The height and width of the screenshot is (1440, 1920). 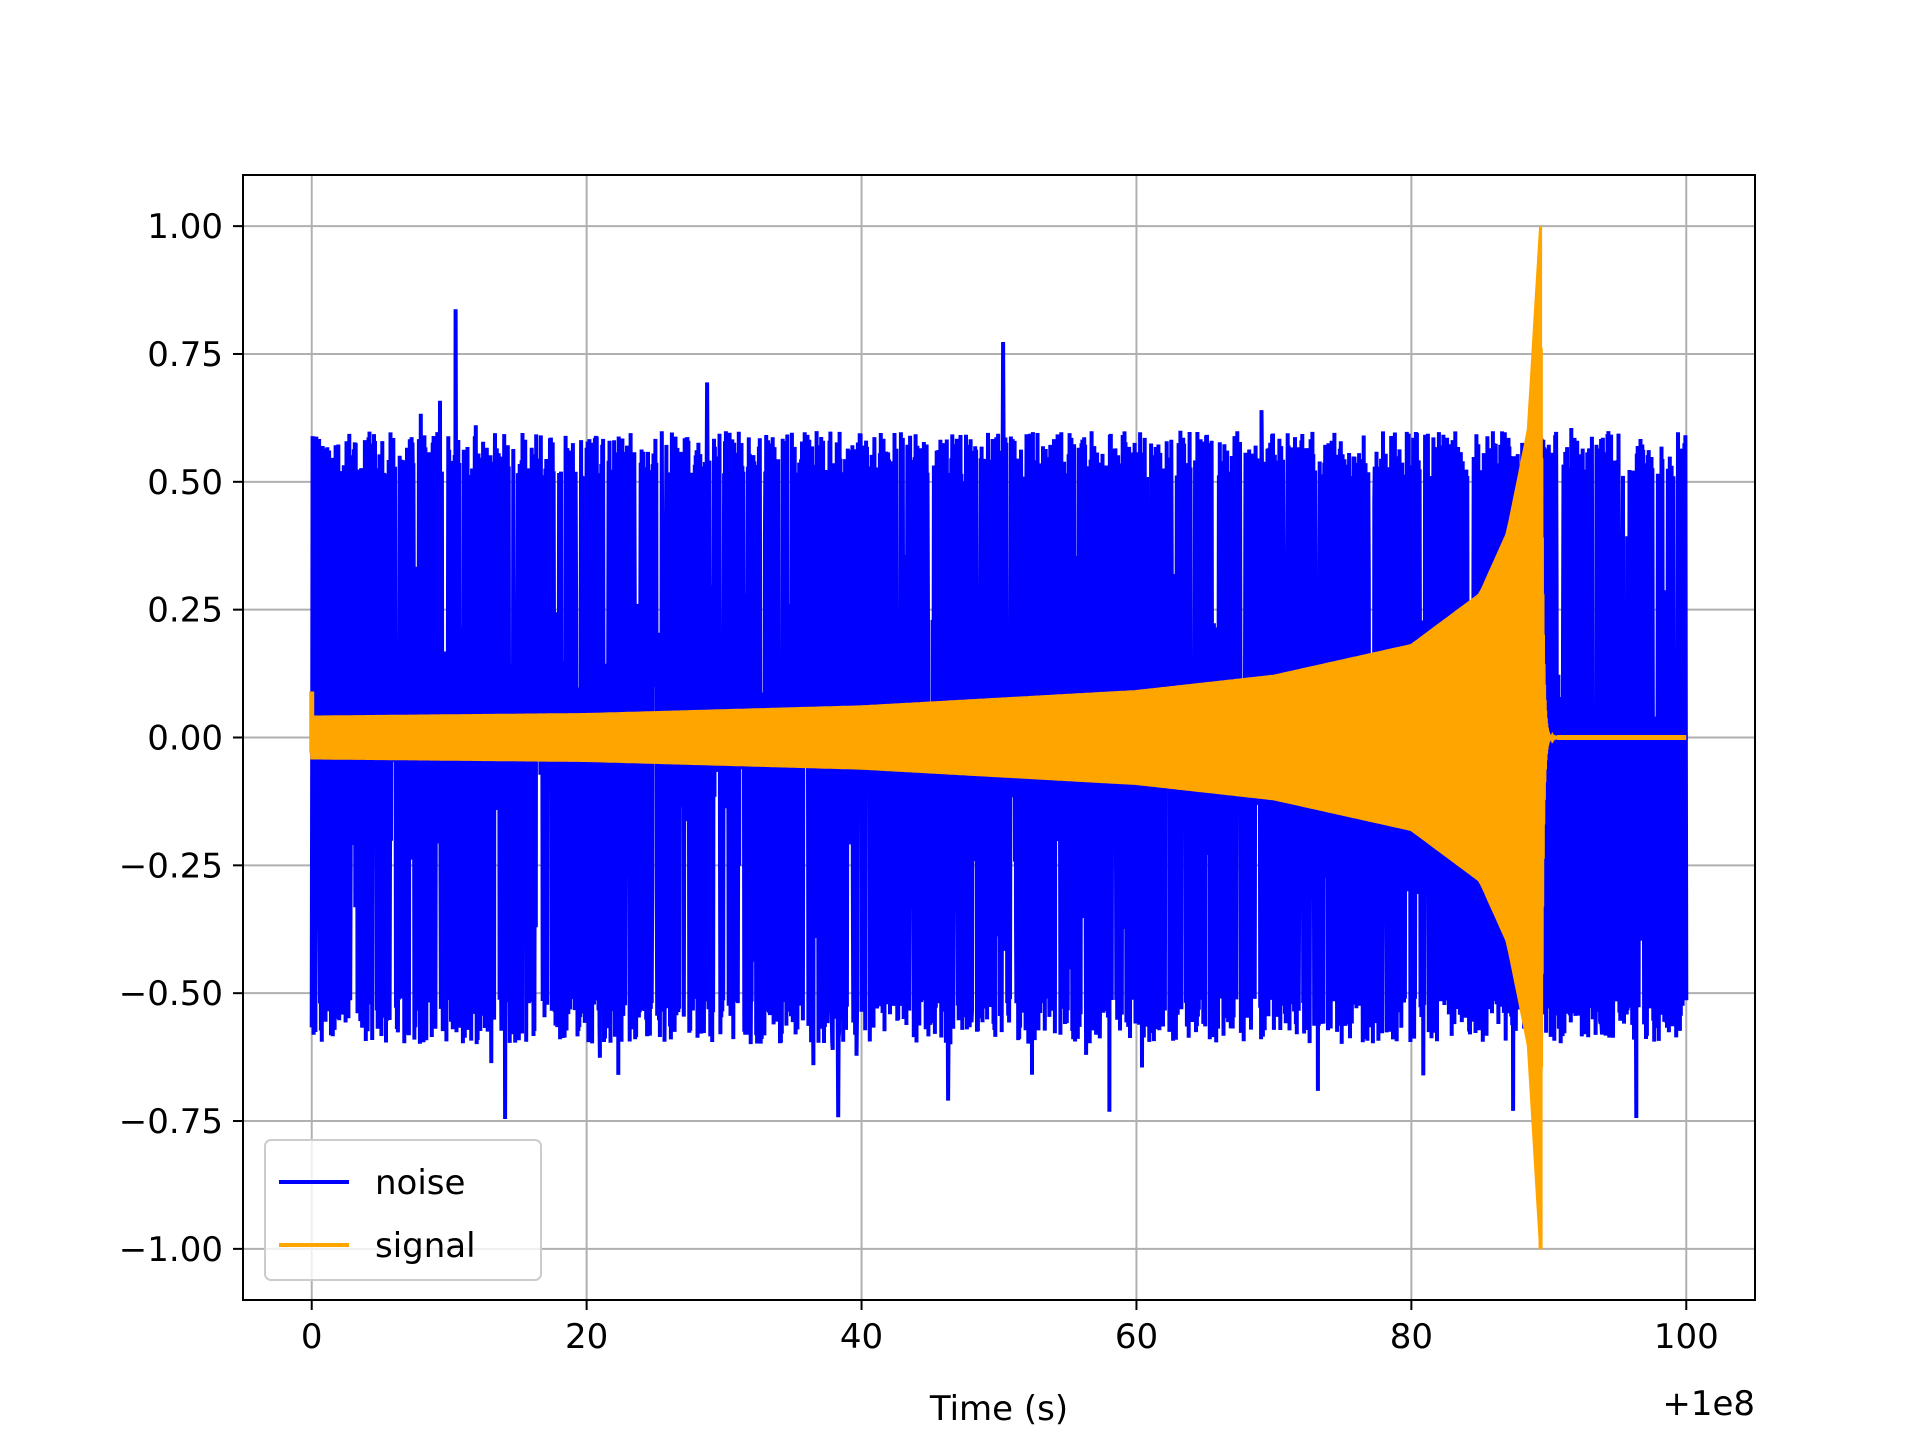 What do you see at coordinates (185, 227) in the screenshot?
I see `y-tick-label: 1.00` at bounding box center [185, 227].